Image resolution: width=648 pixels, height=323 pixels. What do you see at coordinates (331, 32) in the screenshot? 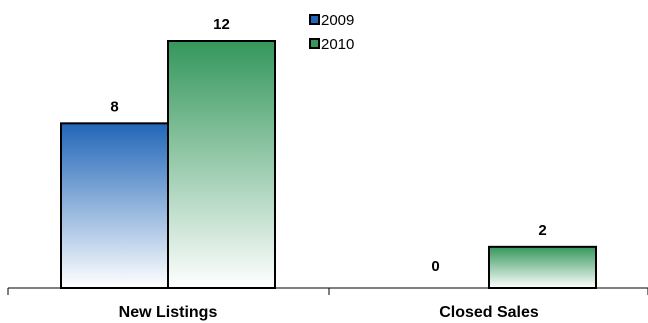
I see `legend: 2009 2010` at bounding box center [331, 32].